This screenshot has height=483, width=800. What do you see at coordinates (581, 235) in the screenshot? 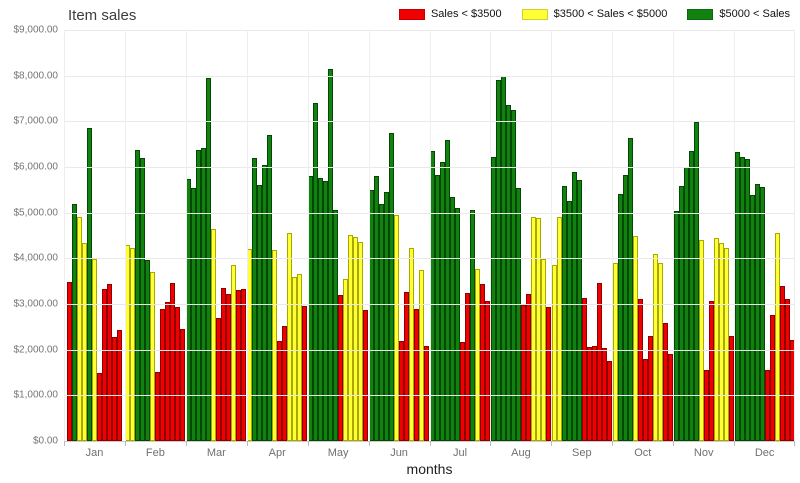
I see `month-group-sep` at bounding box center [581, 235].